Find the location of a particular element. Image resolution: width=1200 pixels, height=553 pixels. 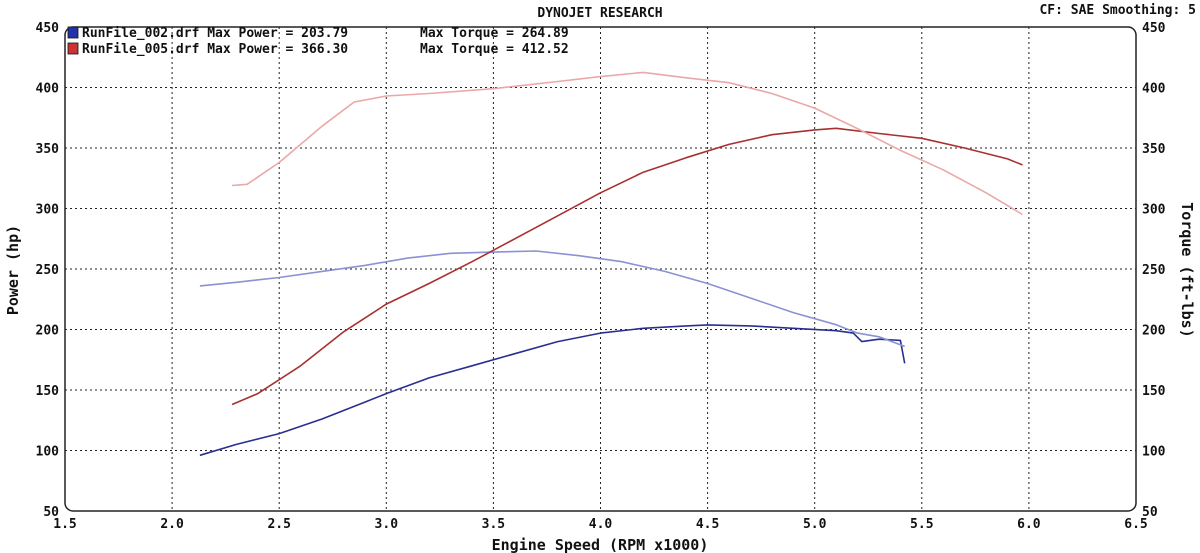

y-tick-label-right: 200 is located at coordinates (1154, 331).